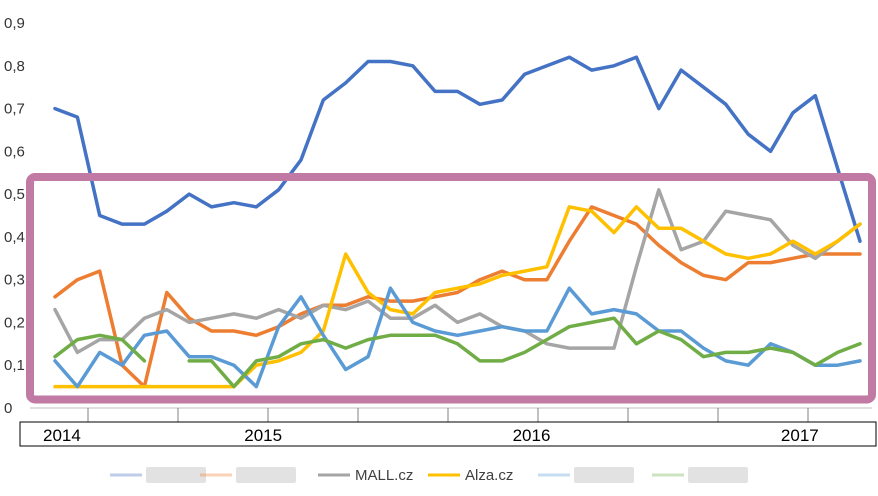  What do you see at coordinates (14, 237) in the screenshot?
I see `y-tick-label: 0,4` at bounding box center [14, 237].